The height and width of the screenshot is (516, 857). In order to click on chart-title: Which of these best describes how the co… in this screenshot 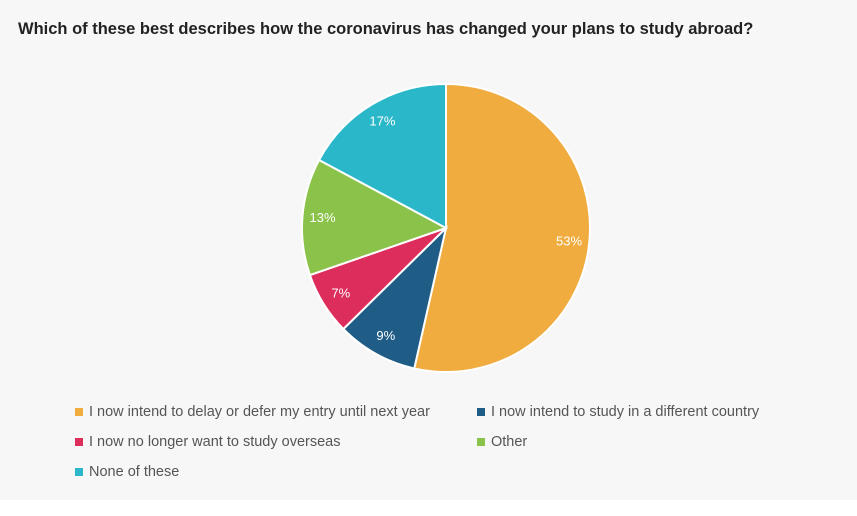, I will do `click(386, 29)`.